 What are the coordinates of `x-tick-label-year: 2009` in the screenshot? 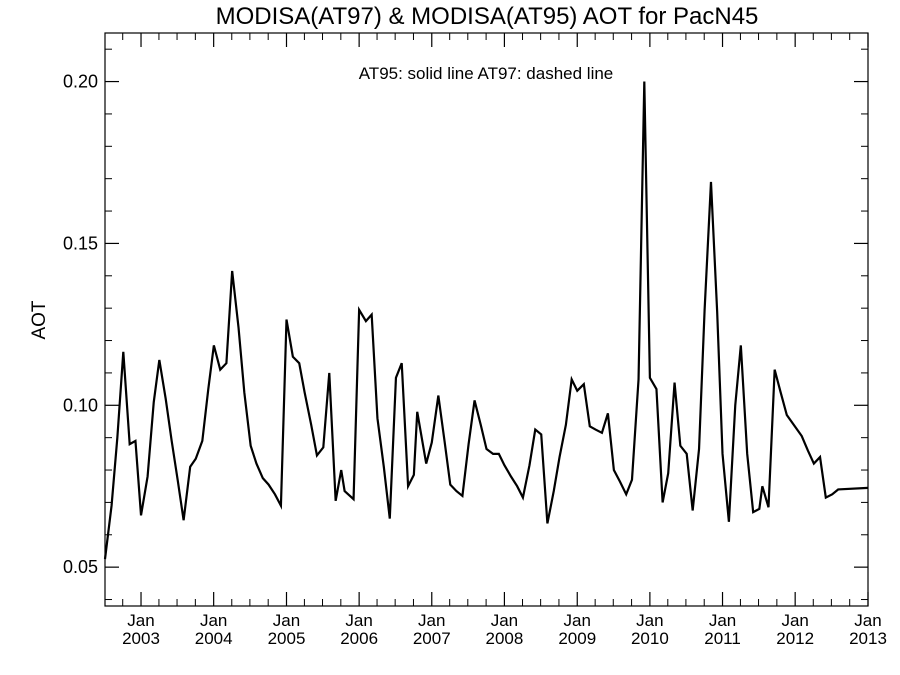 It's located at (577, 638).